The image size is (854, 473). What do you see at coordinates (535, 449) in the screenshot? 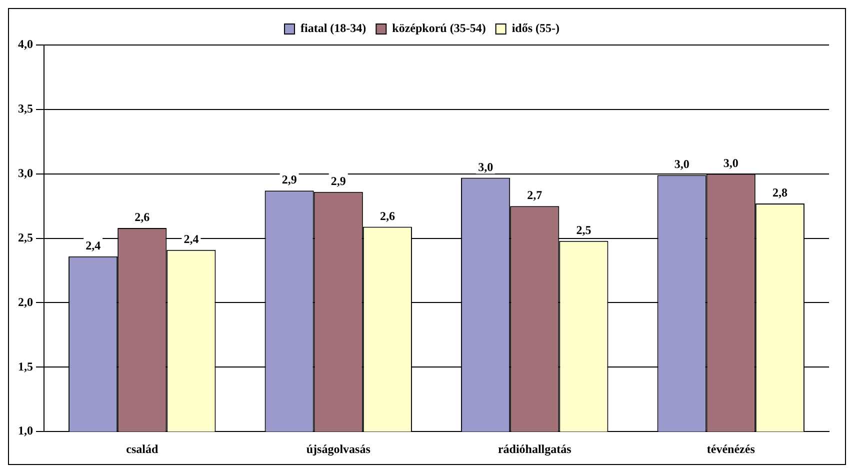
I see `x-tick-label: rádióhallgatás` at bounding box center [535, 449].